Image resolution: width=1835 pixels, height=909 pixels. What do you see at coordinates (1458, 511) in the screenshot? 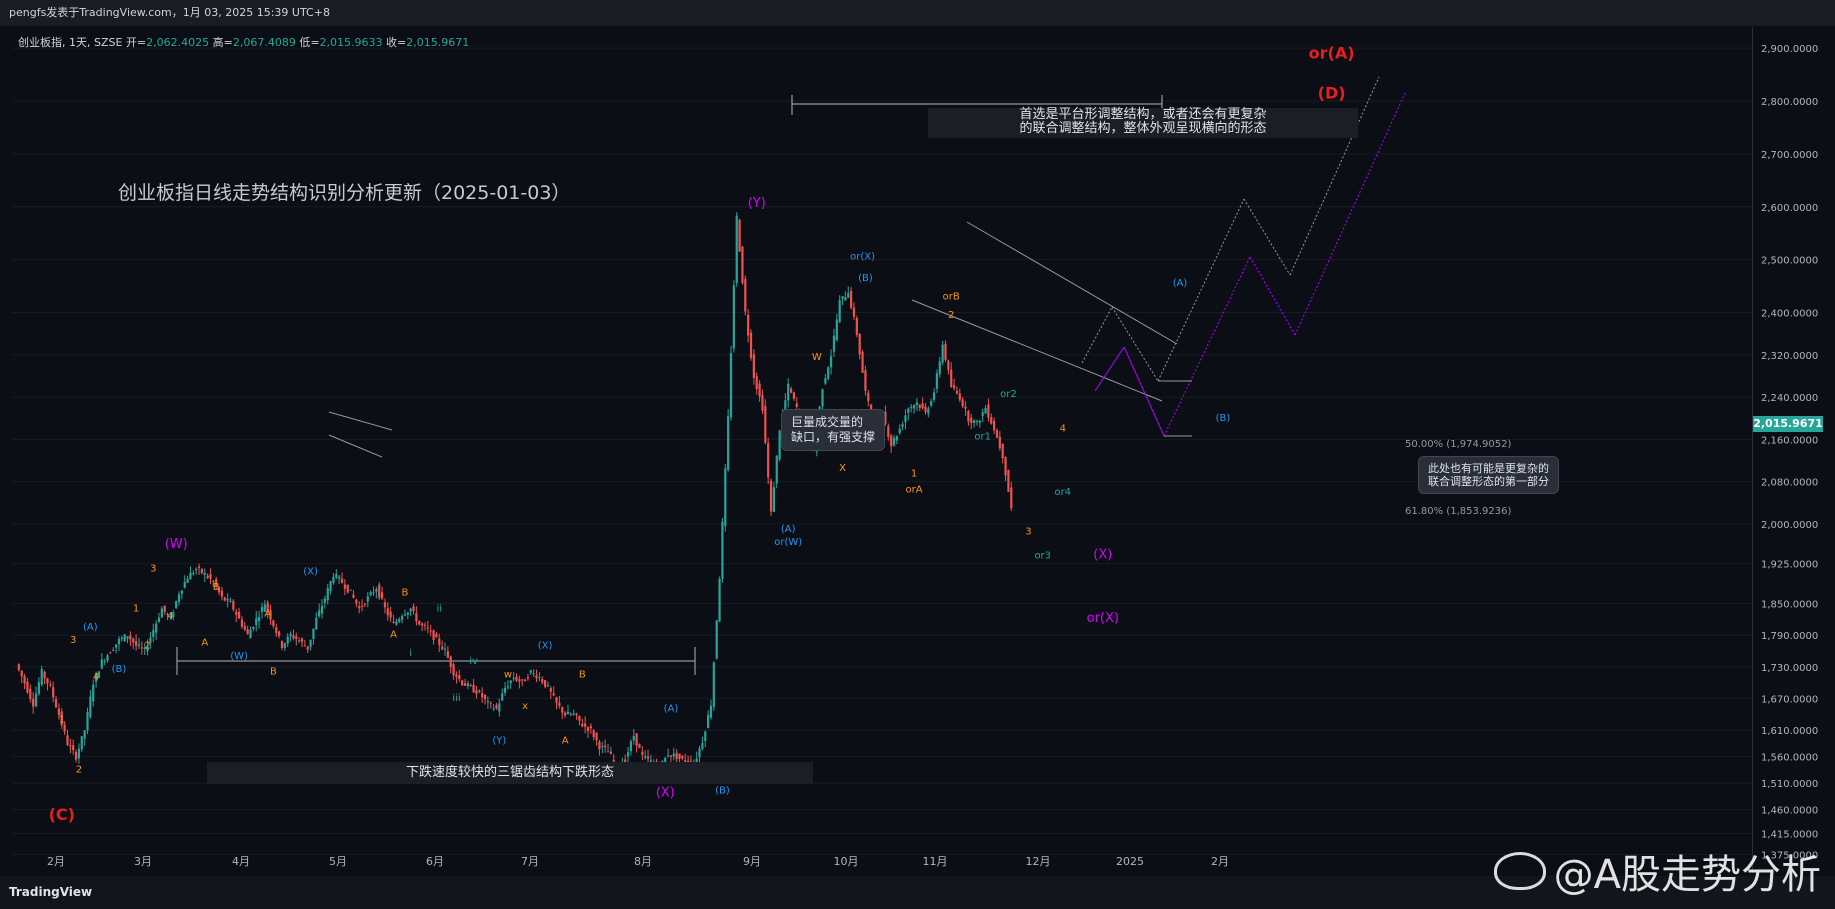
I see `fib-618-label: 61.80% (1,853.9236)` at bounding box center [1458, 511].